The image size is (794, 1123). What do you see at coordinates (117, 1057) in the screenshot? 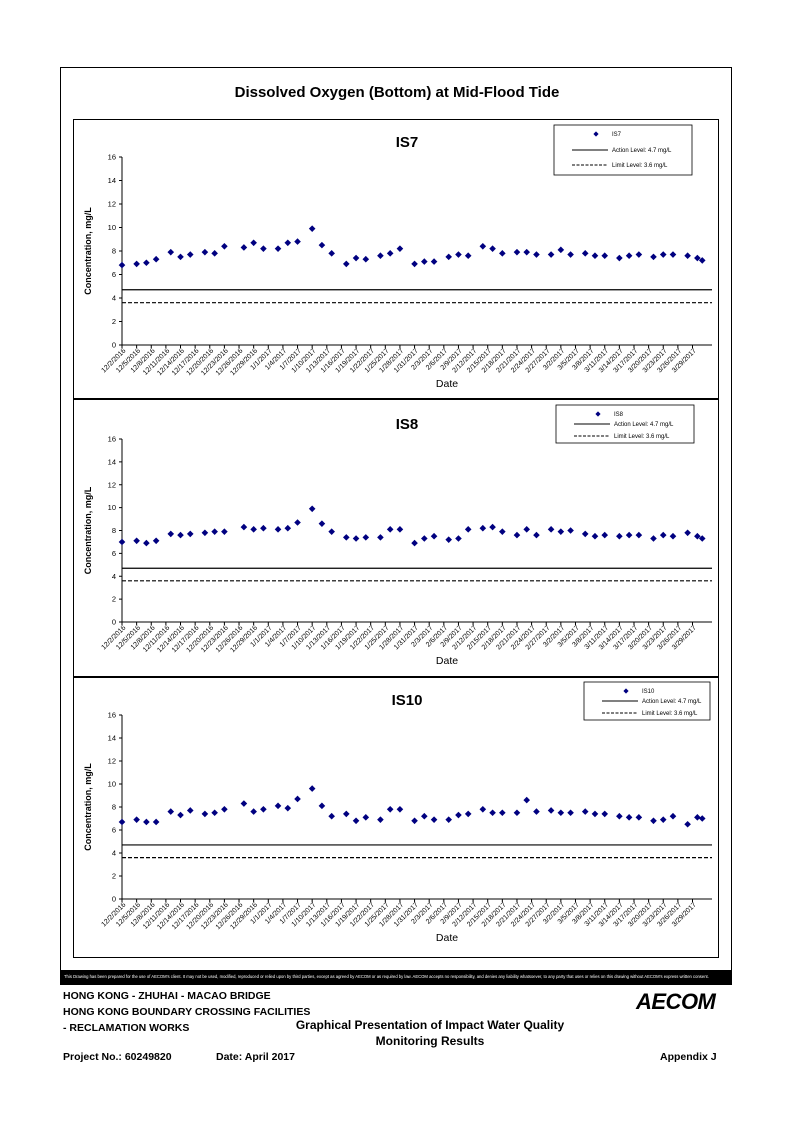
I see `project-number: Project No.: 60249820` at bounding box center [117, 1057].